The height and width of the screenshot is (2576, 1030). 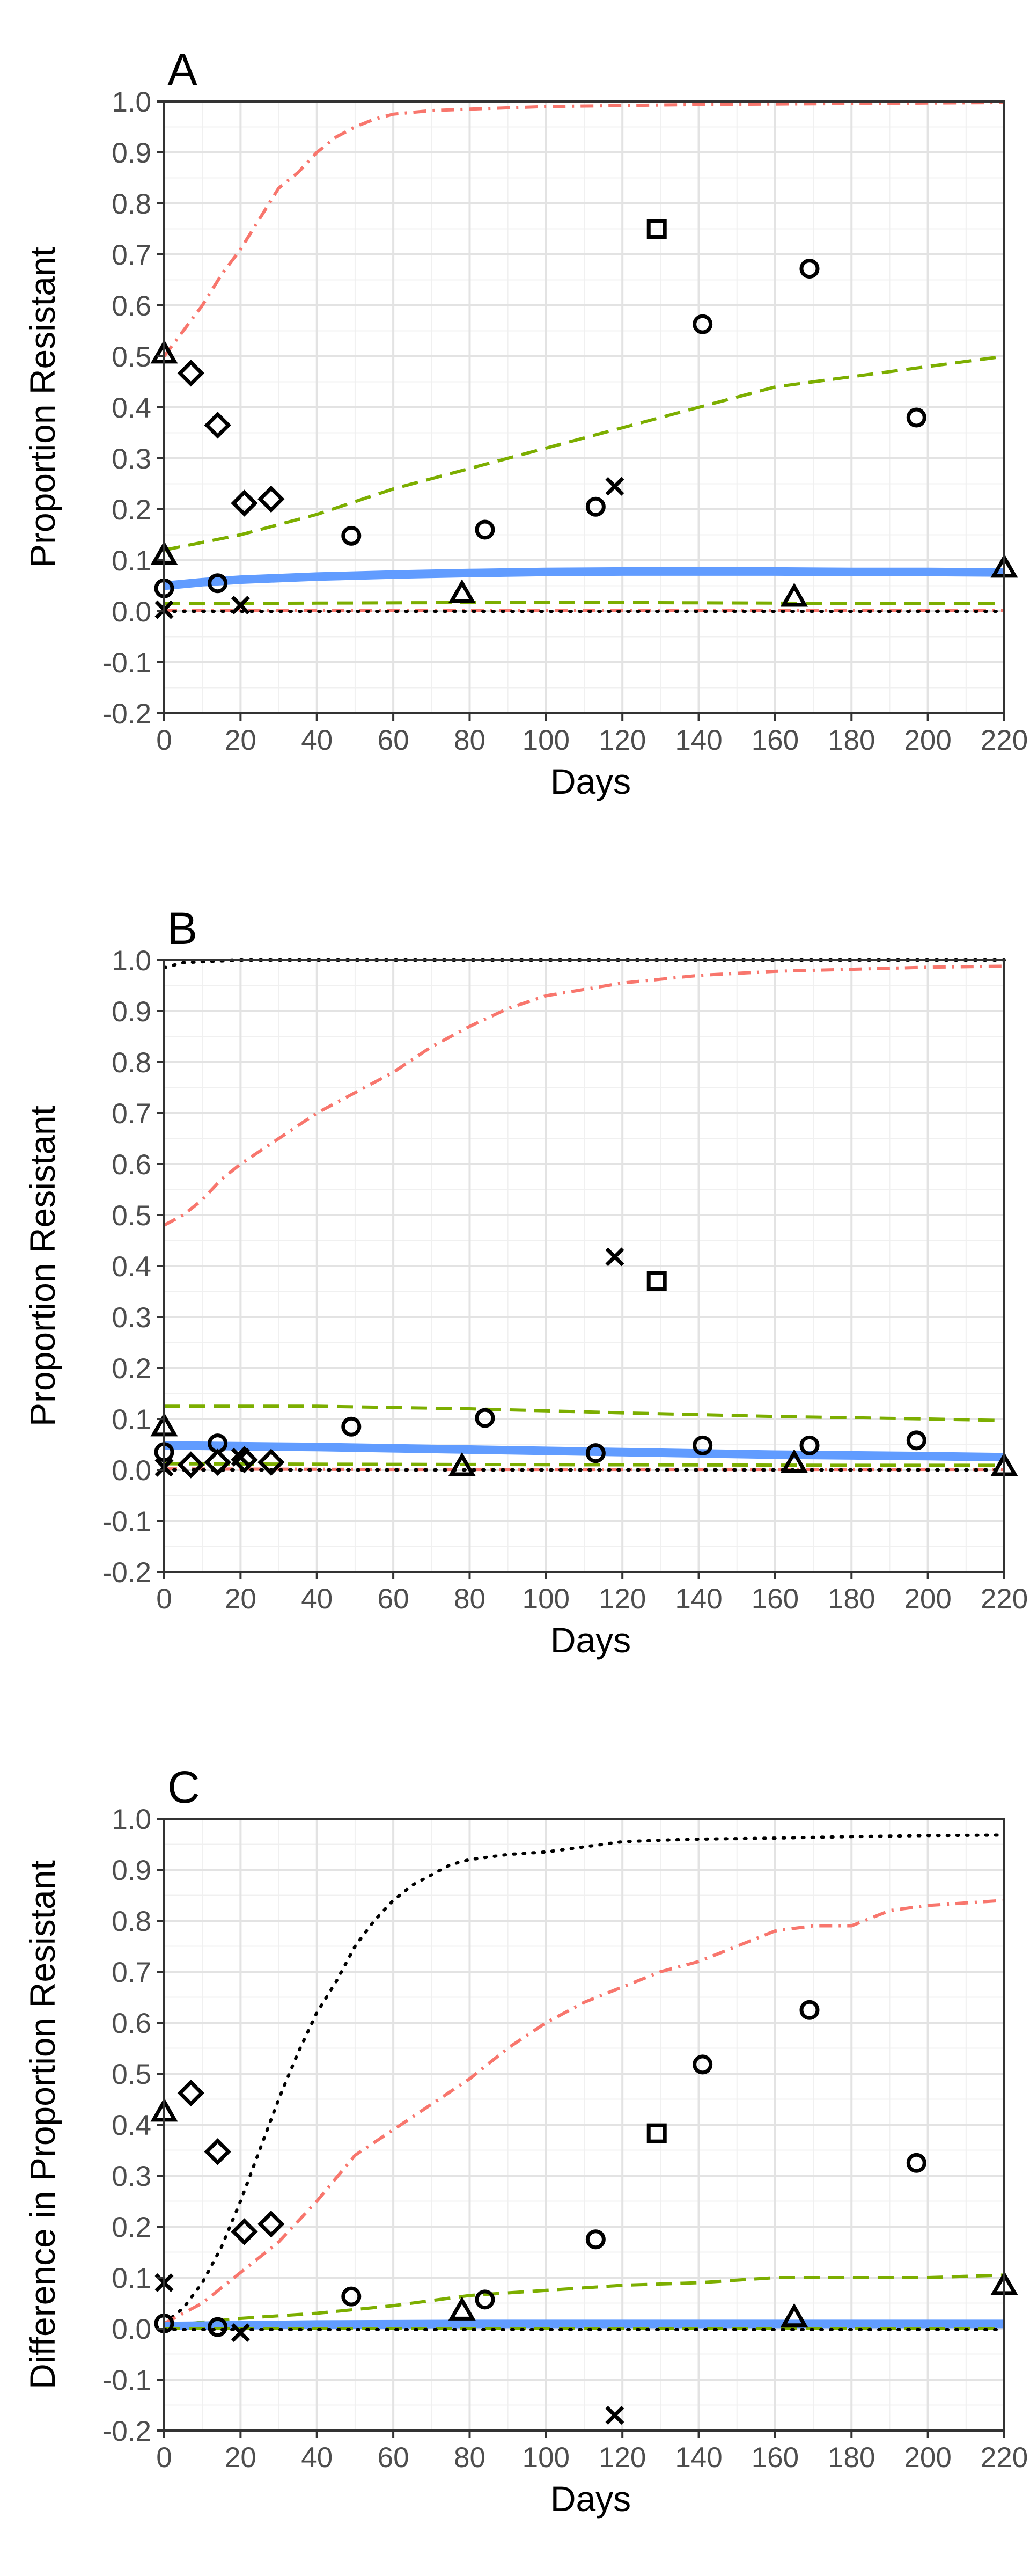 I want to click on x-axis-title: Days, so click(x=590, y=2499).